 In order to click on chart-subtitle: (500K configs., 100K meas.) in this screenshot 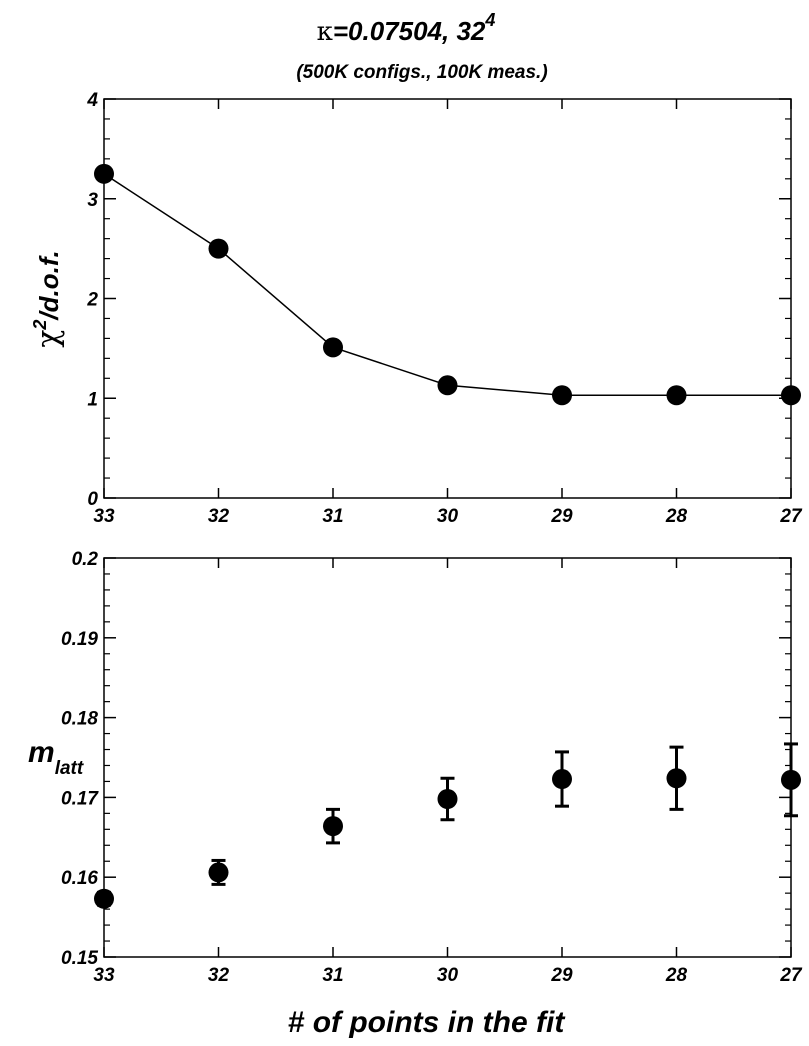, I will do `click(421, 72)`.